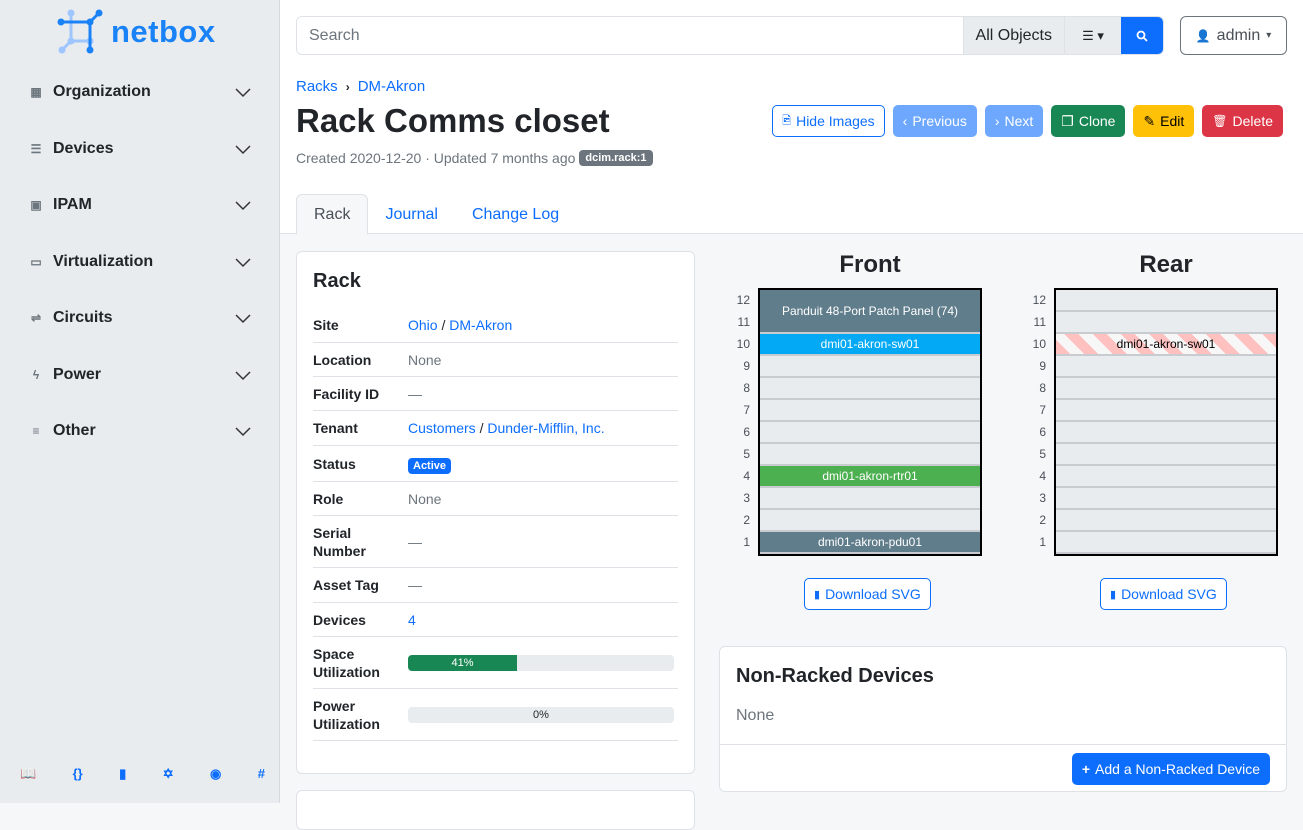 The height and width of the screenshot is (830, 1303). Describe the element at coordinates (481, 325) in the screenshot. I see `site-link: DM-Akron` at that location.